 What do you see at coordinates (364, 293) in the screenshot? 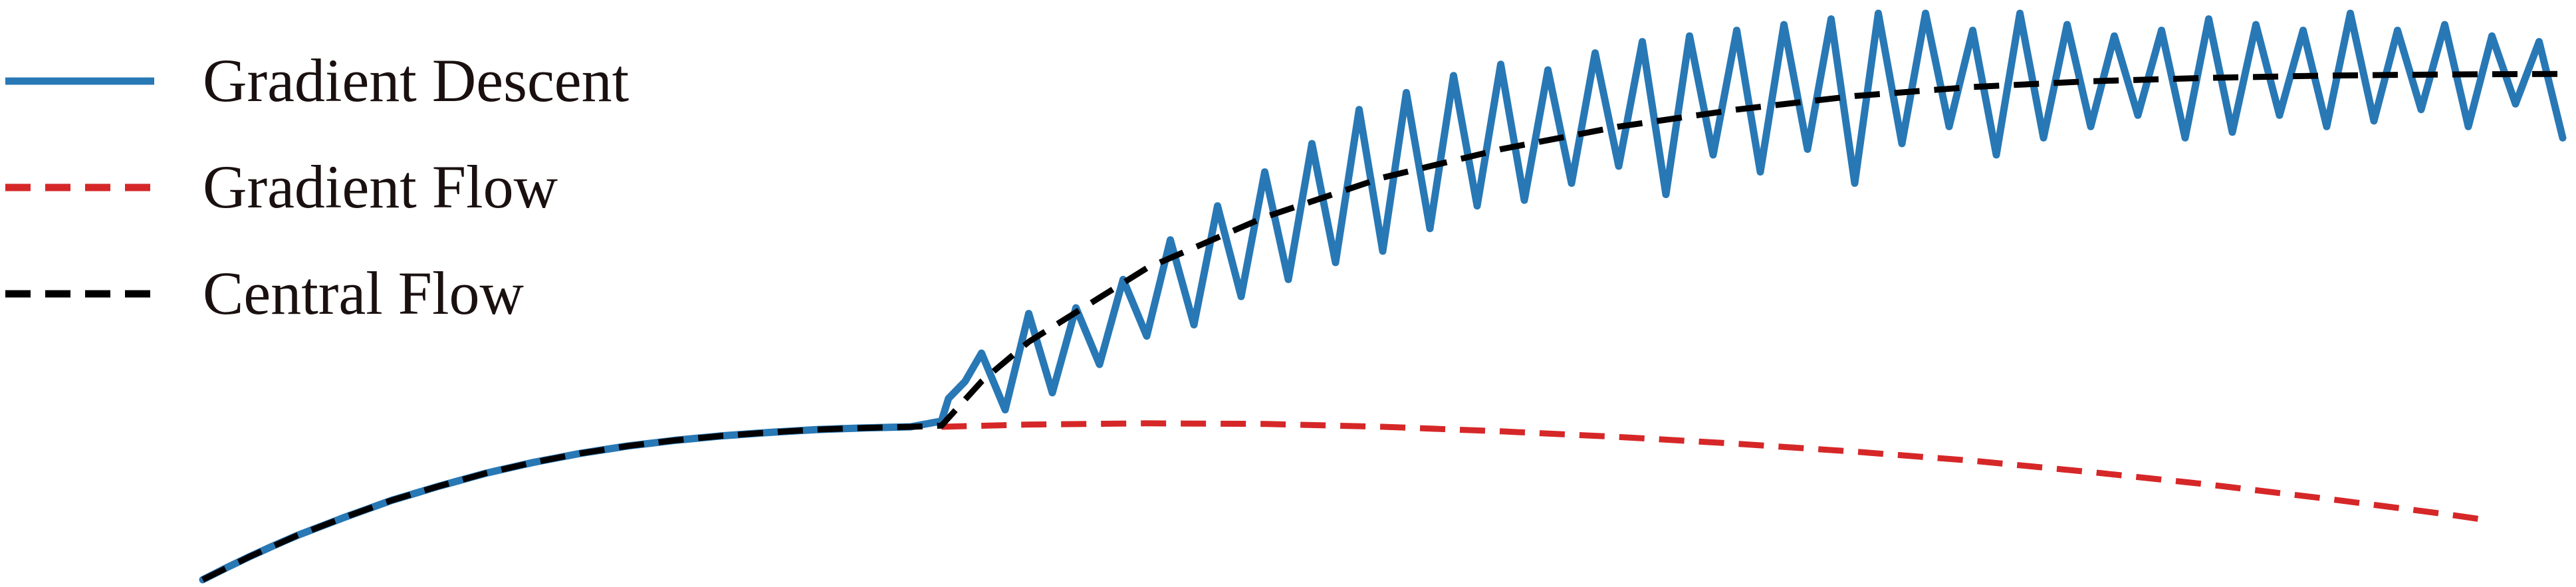
I see `legend-label: Central Flow` at bounding box center [364, 293].